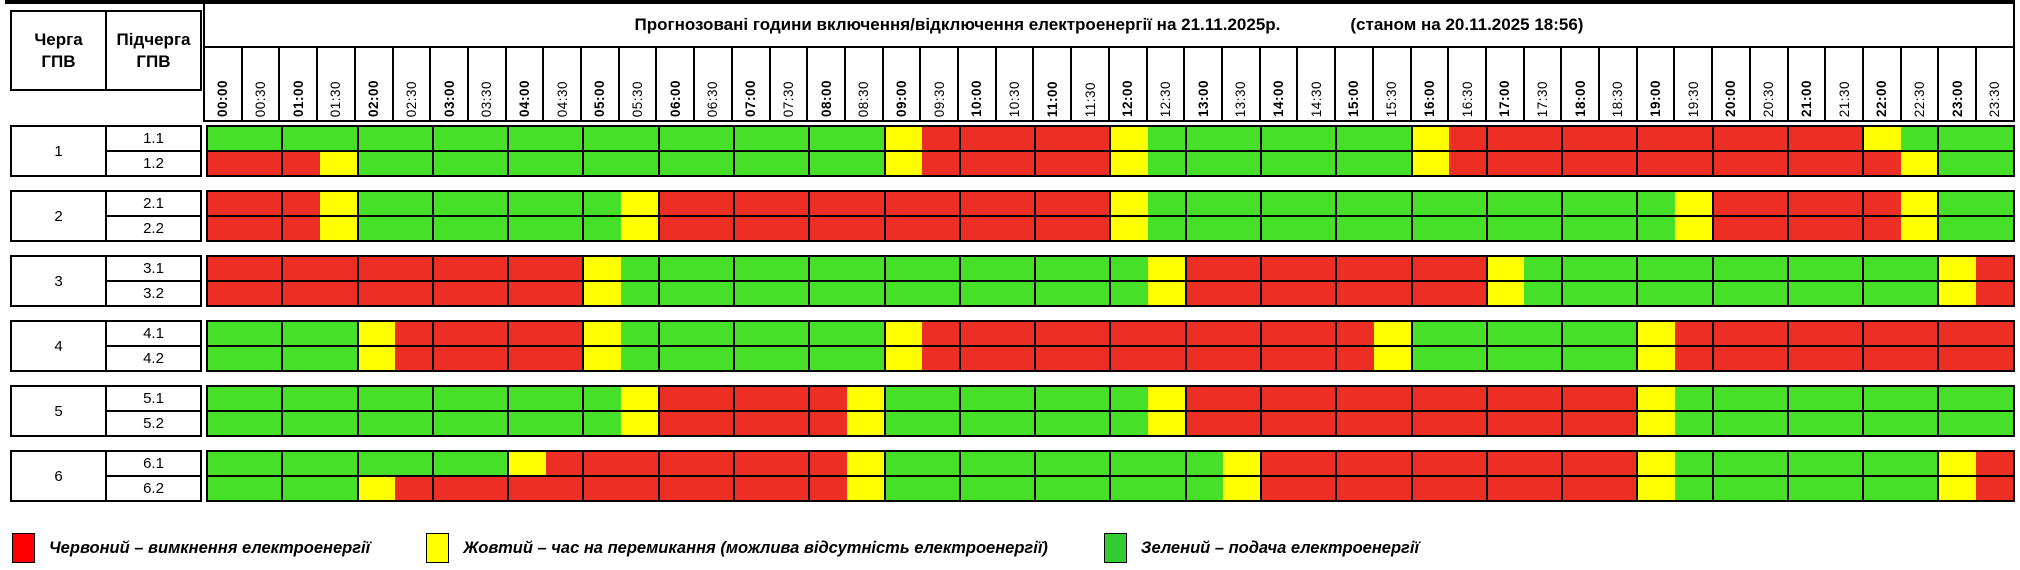 The height and width of the screenshot is (570, 2020). I want to click on time-header-cell: 10:00, so click(976, 84).